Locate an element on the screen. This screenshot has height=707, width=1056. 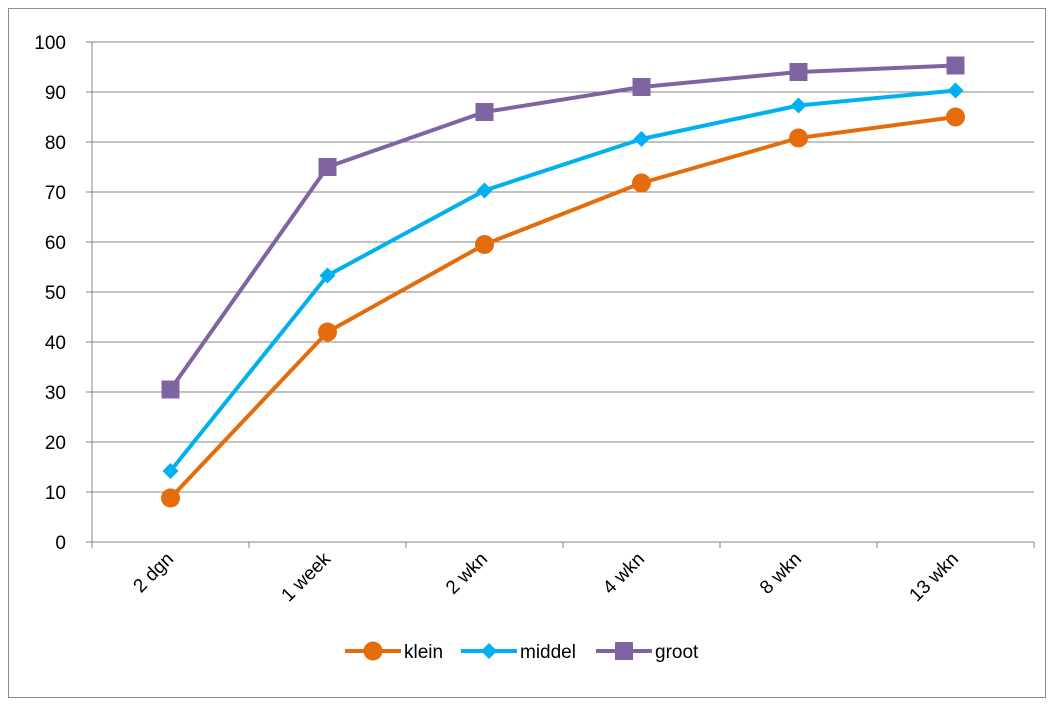
y-tick-label: 20 is located at coordinates (55, 443).